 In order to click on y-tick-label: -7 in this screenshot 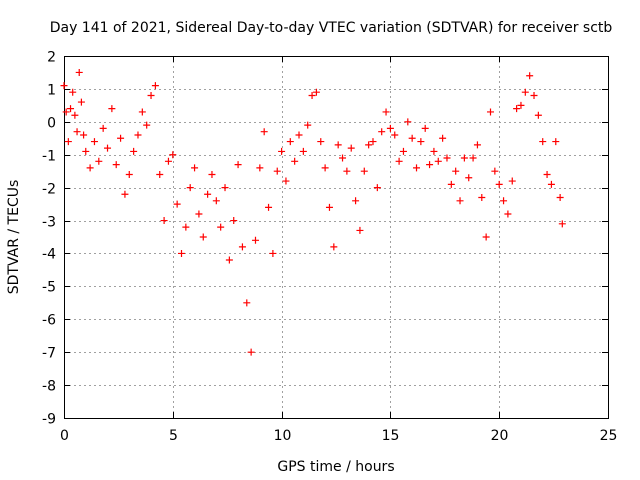, I will do `click(49, 354)`.